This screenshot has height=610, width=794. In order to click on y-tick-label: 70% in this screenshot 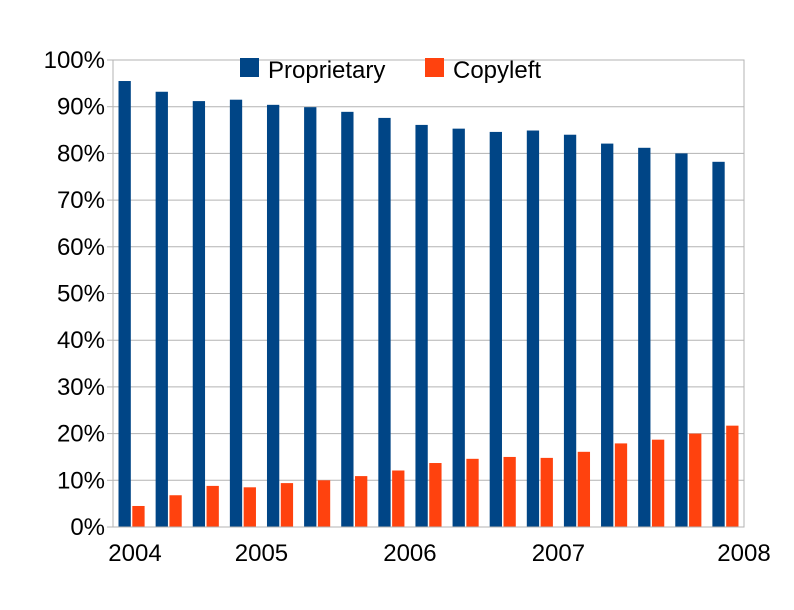, I will do `click(81, 200)`.